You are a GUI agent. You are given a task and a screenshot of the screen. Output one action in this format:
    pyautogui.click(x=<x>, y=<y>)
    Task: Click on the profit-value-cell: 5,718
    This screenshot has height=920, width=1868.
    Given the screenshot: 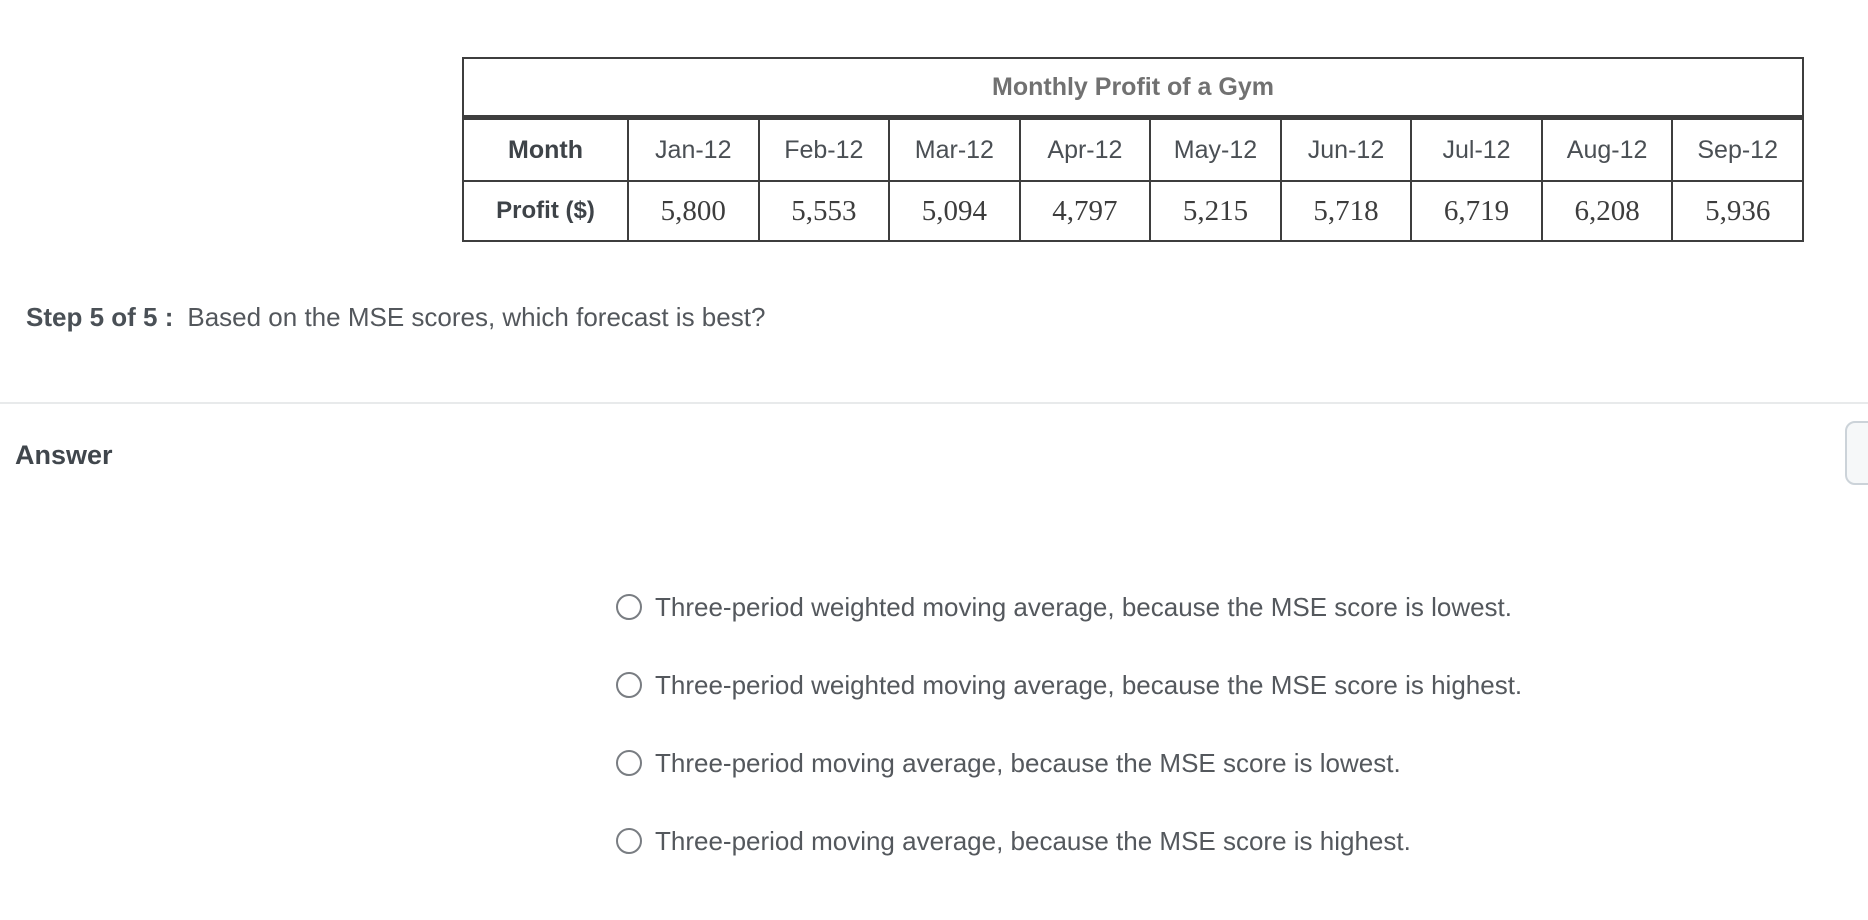 What is the action you would take?
    pyautogui.click(x=1346, y=211)
    